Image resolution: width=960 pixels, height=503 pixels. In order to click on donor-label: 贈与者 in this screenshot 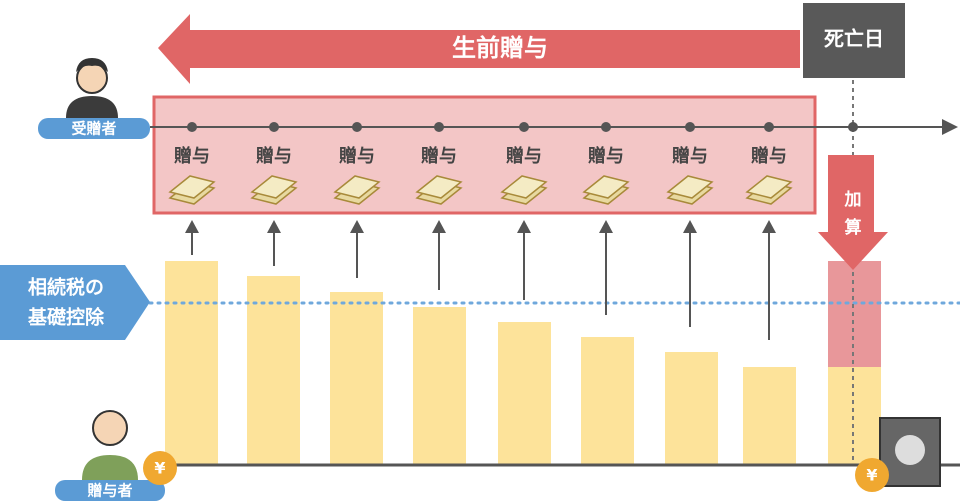, I will do `click(109, 491)`.